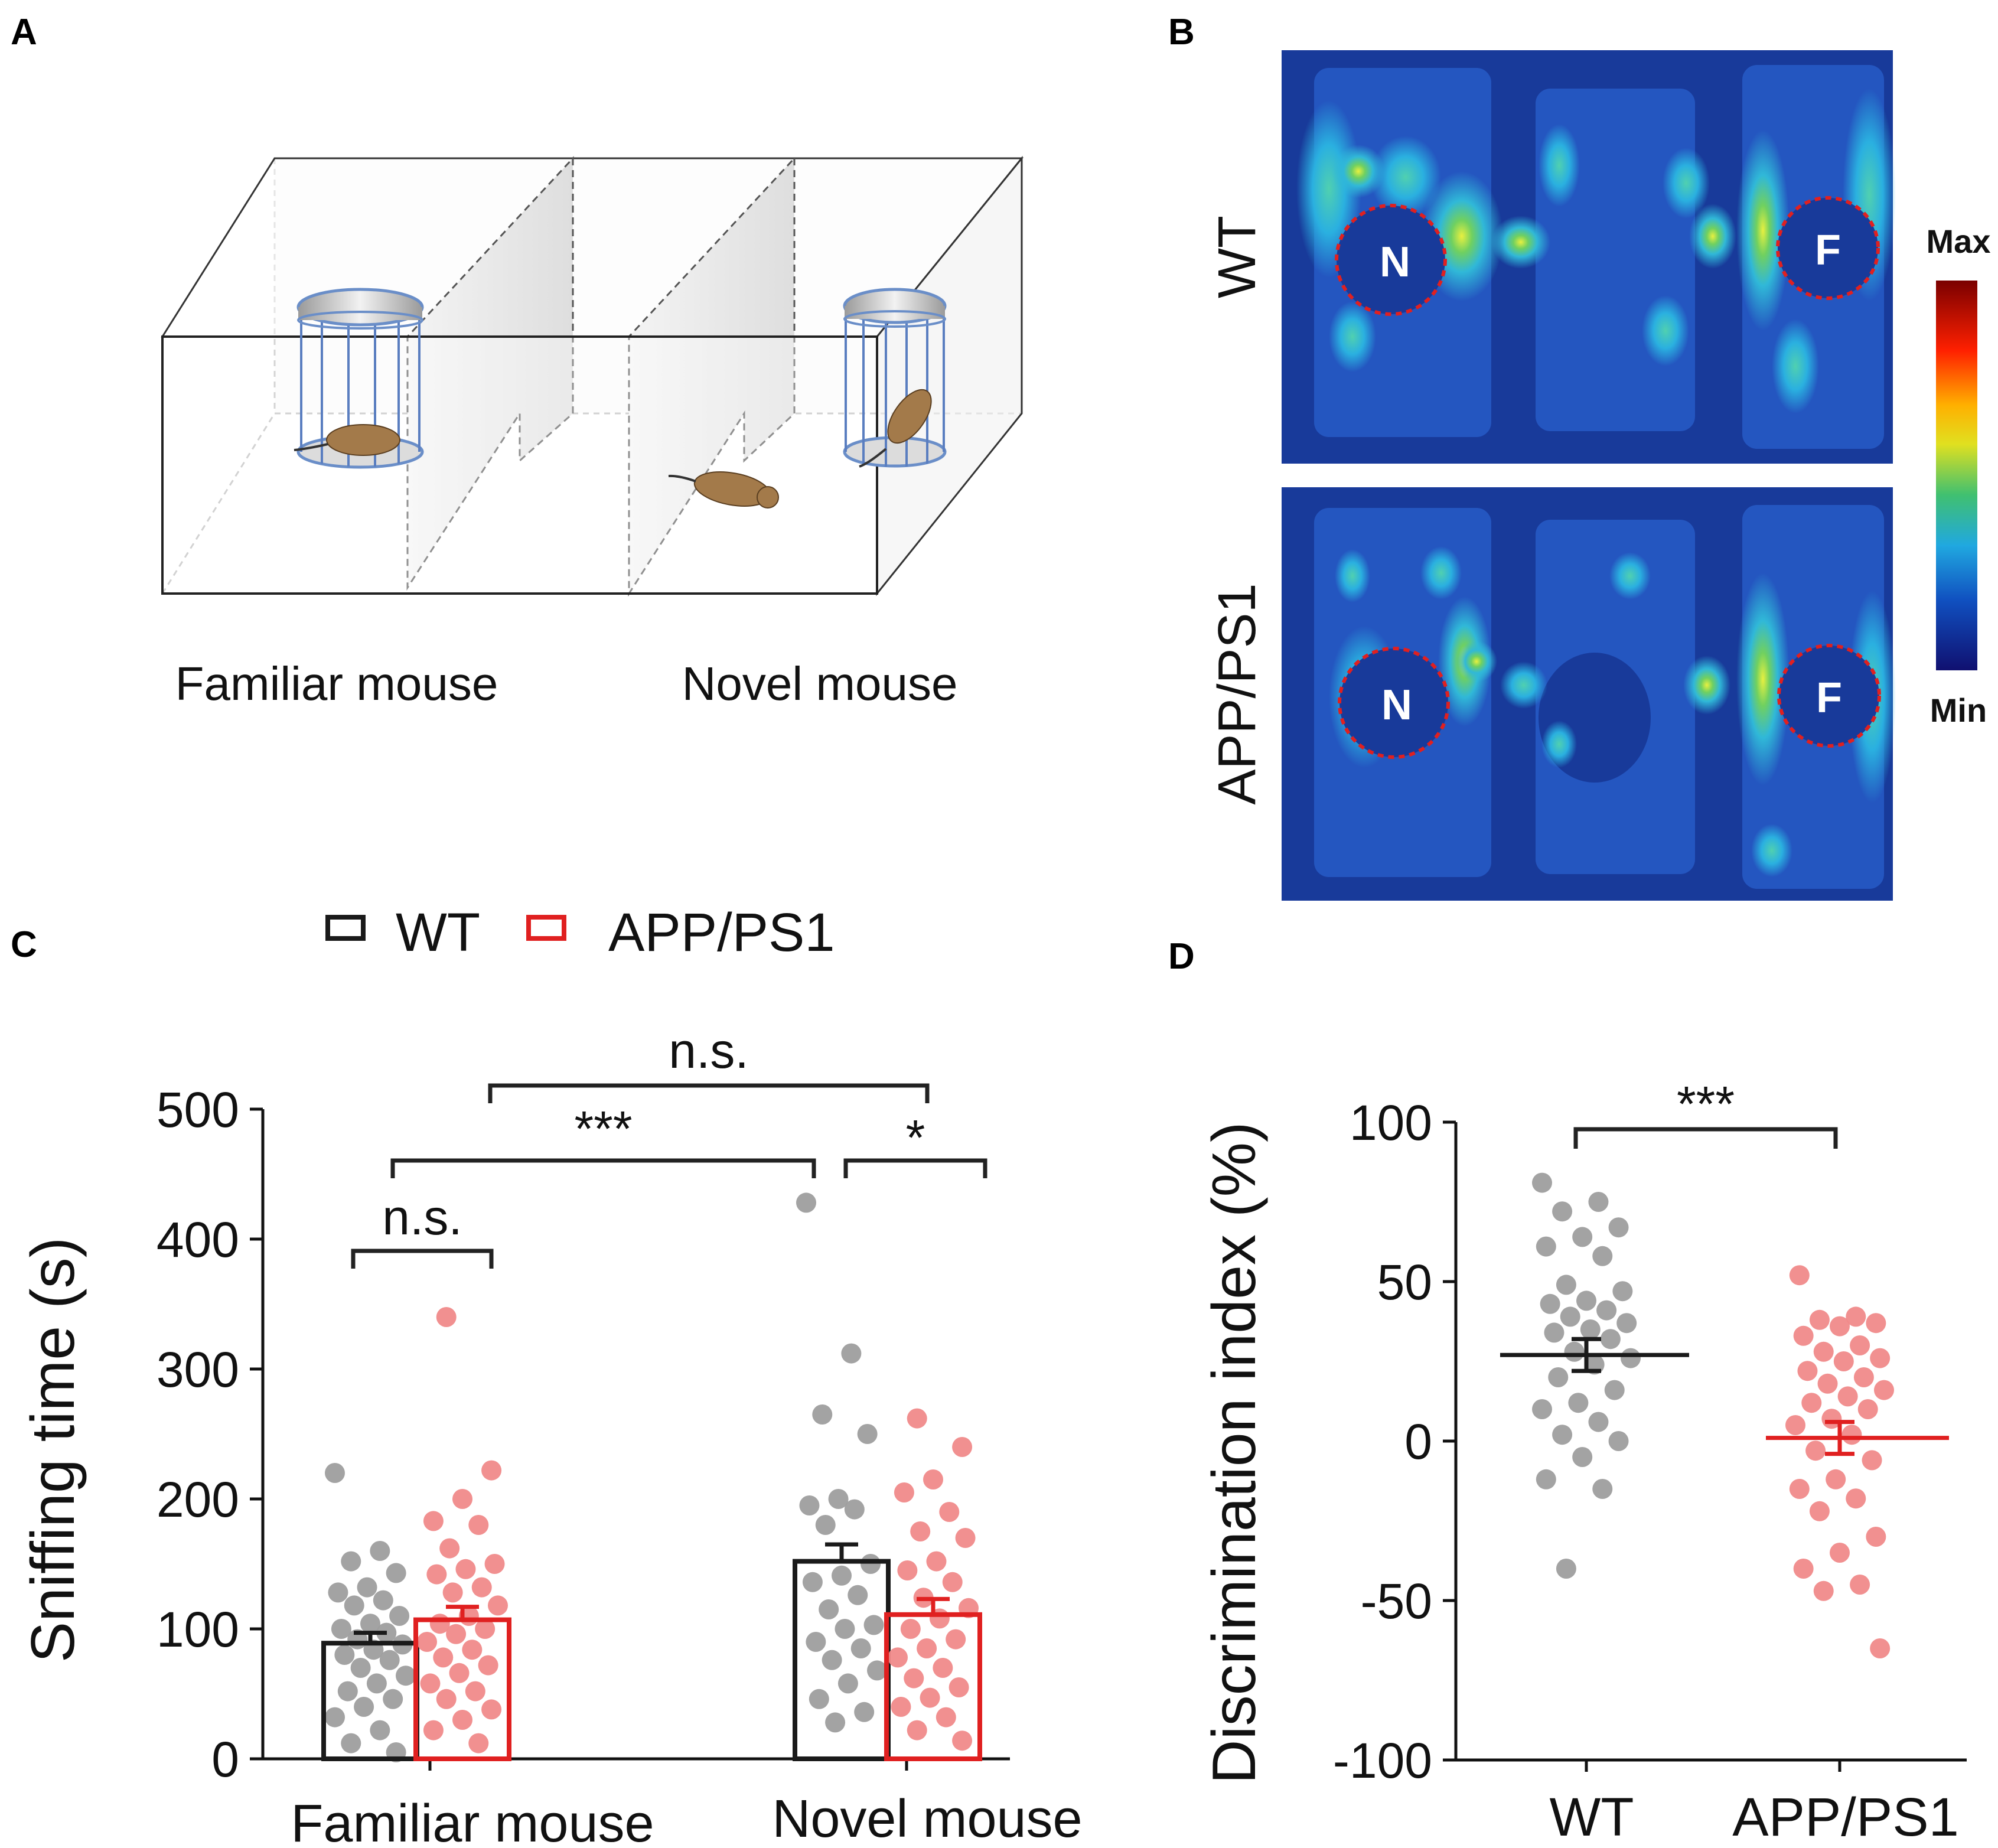  Describe the element at coordinates (380, 1730) in the screenshot. I see `point-WT-Familiar mouse-24` at that location.